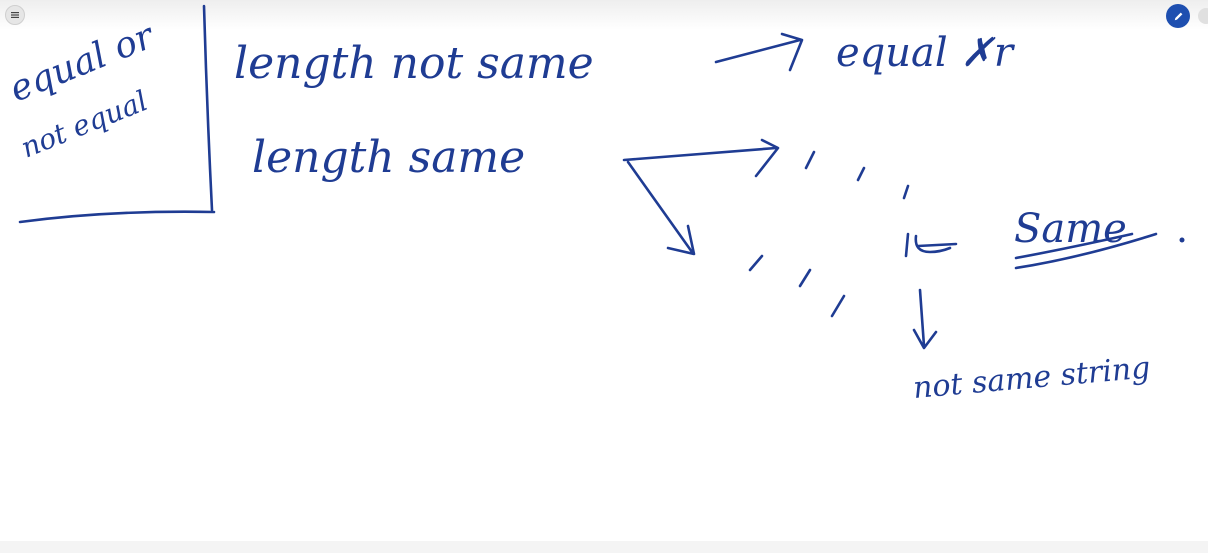 The width and height of the screenshot is (1208, 553). I want to click on overflow-button, so click(1203, 16).